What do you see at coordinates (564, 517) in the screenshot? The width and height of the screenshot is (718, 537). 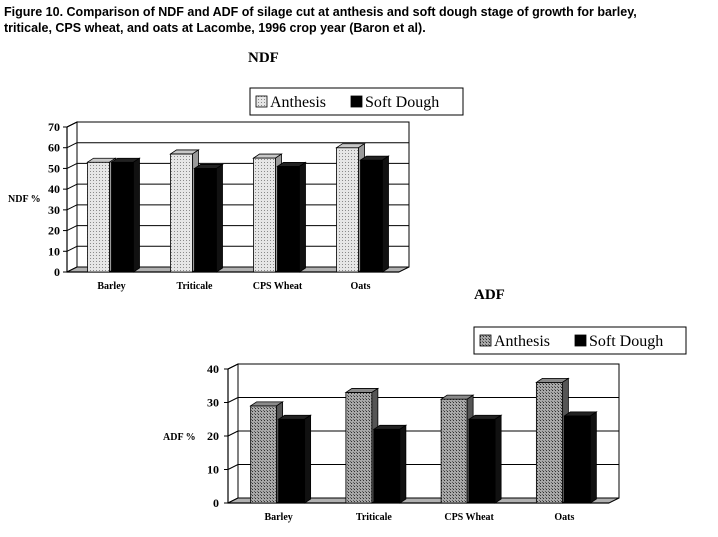 I see `adf-category-label: Oats` at bounding box center [564, 517].